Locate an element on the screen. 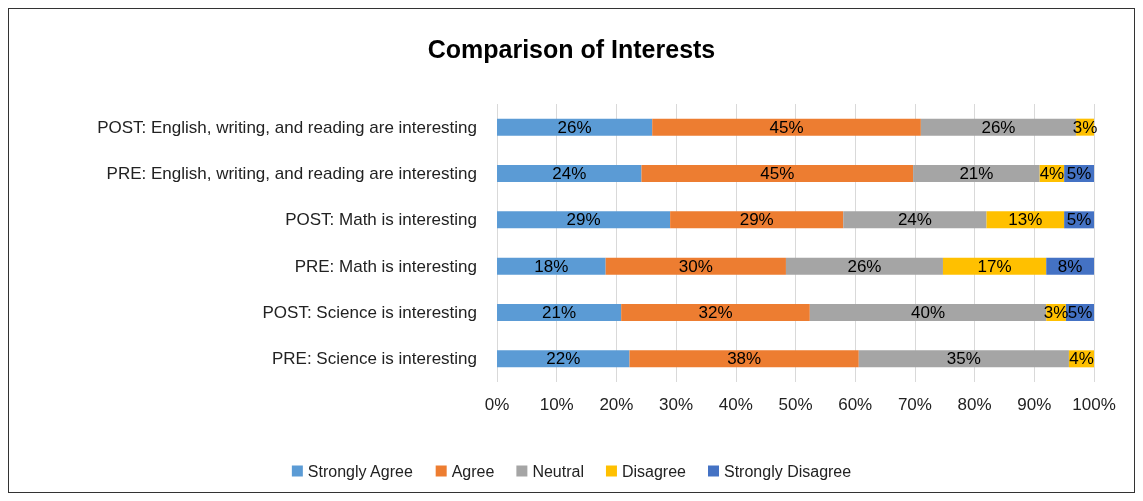 The height and width of the screenshot is (501, 1143). data-label: 35% is located at coordinates (963, 359).